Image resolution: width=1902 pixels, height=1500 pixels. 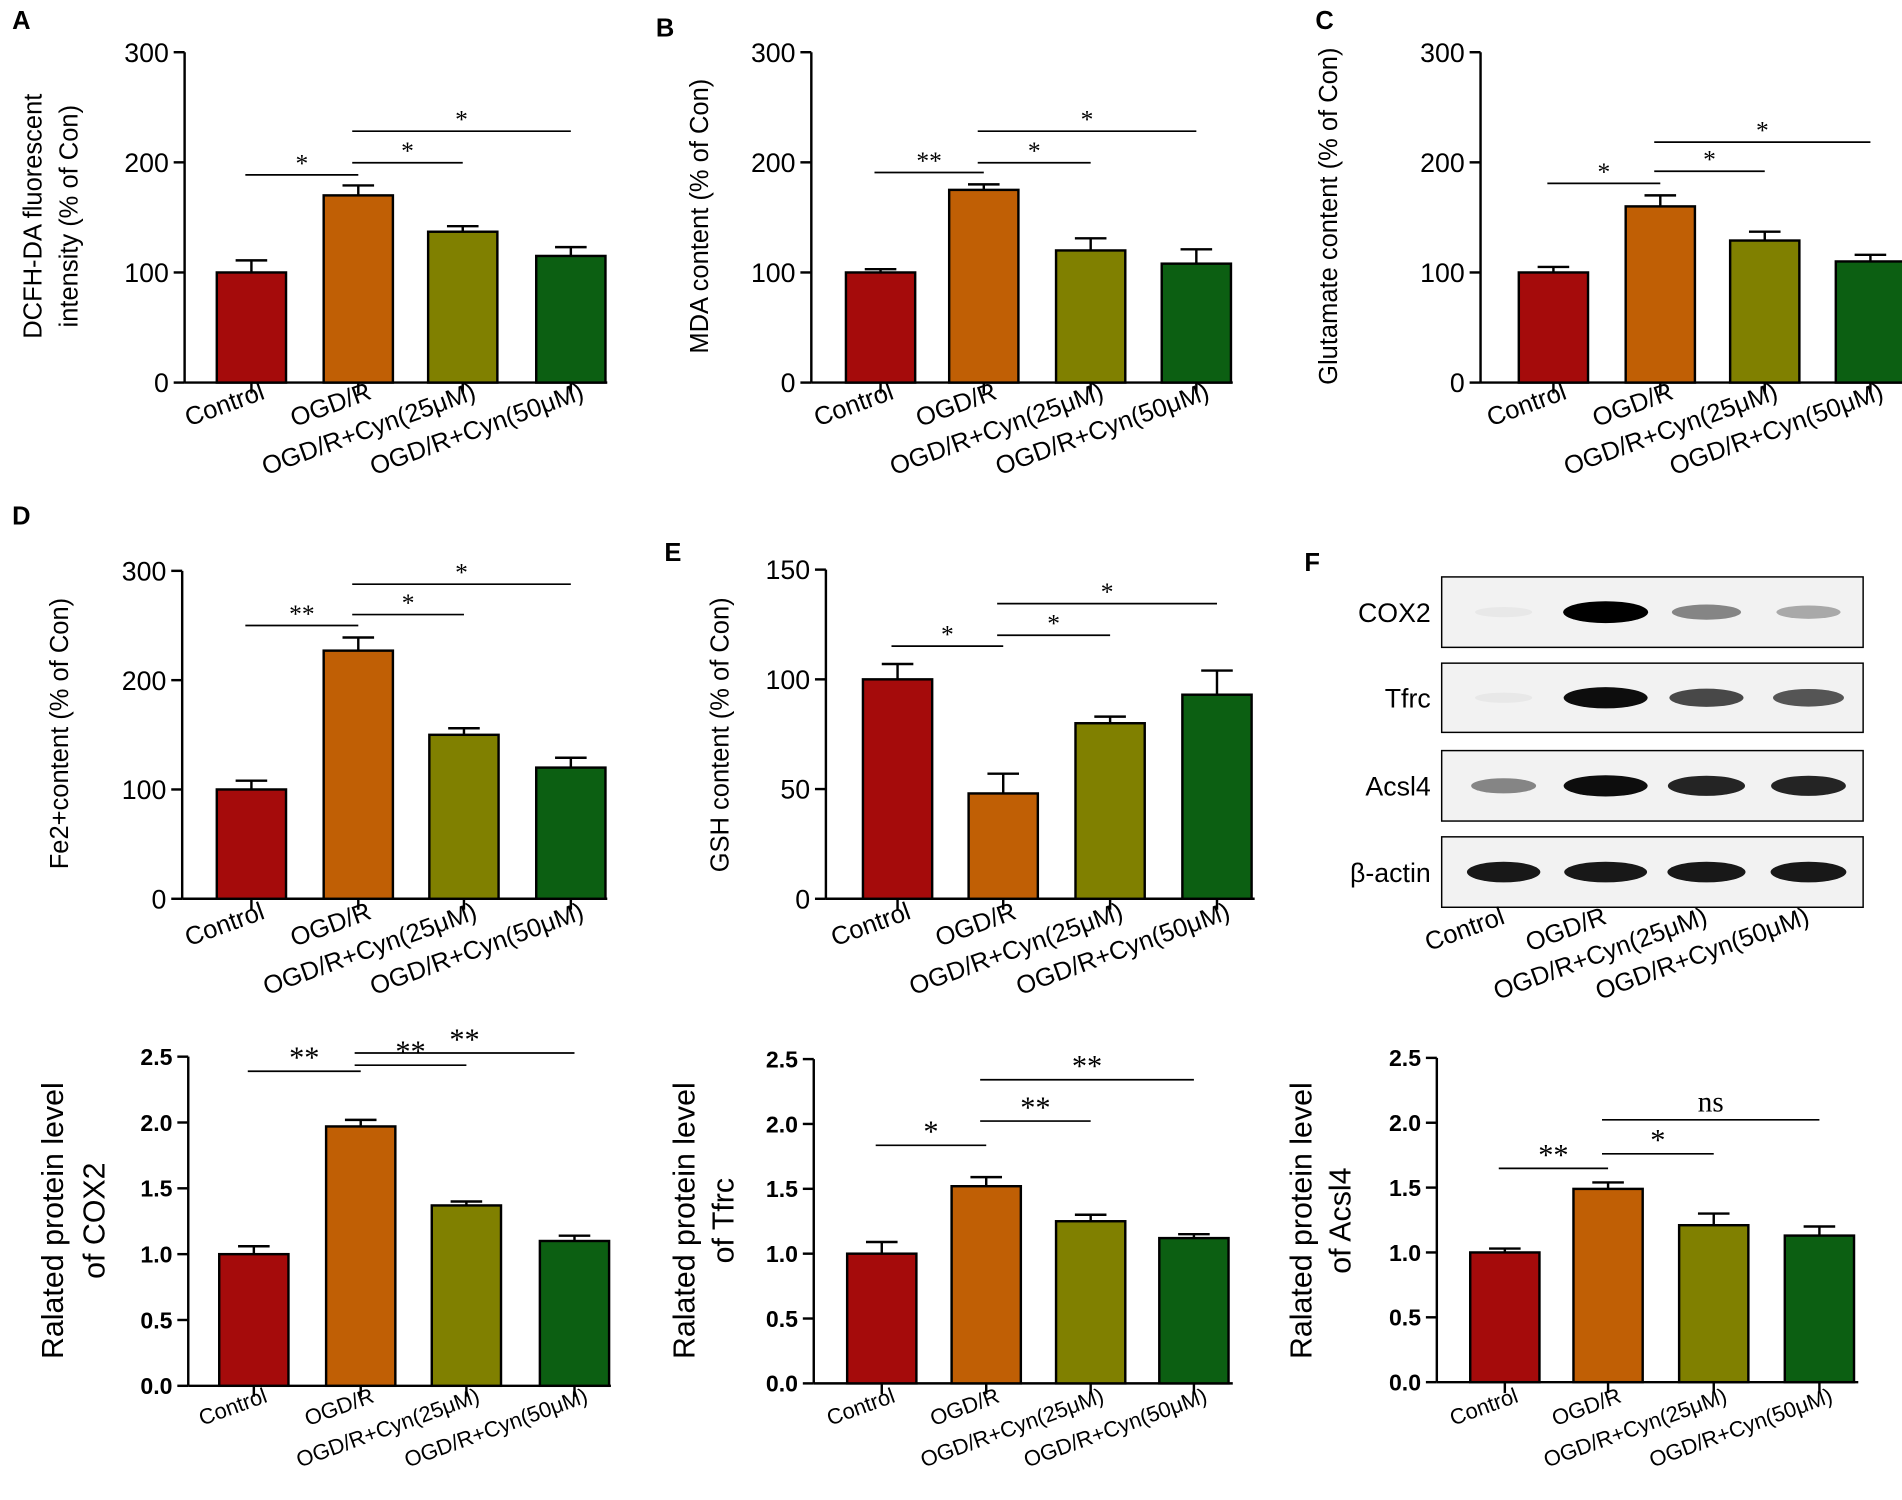 I want to click on significance-label: ns, so click(x=1711, y=1102).